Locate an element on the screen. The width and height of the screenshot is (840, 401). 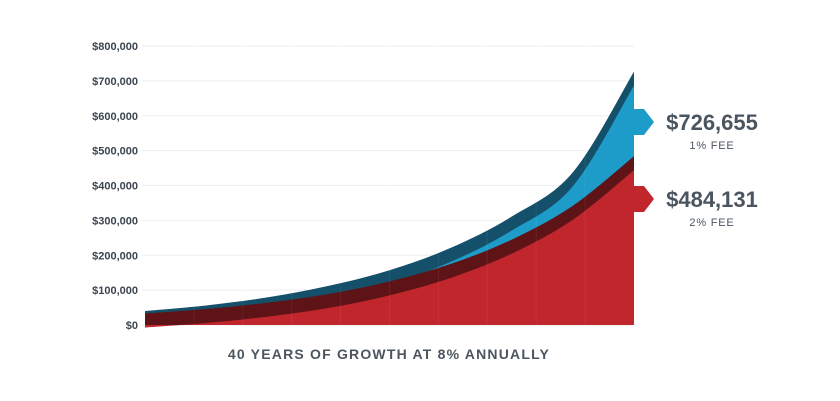
x-axis-label: 40 YEARS OF GROWTH AT 8% ANNUALLY is located at coordinates (389, 354).